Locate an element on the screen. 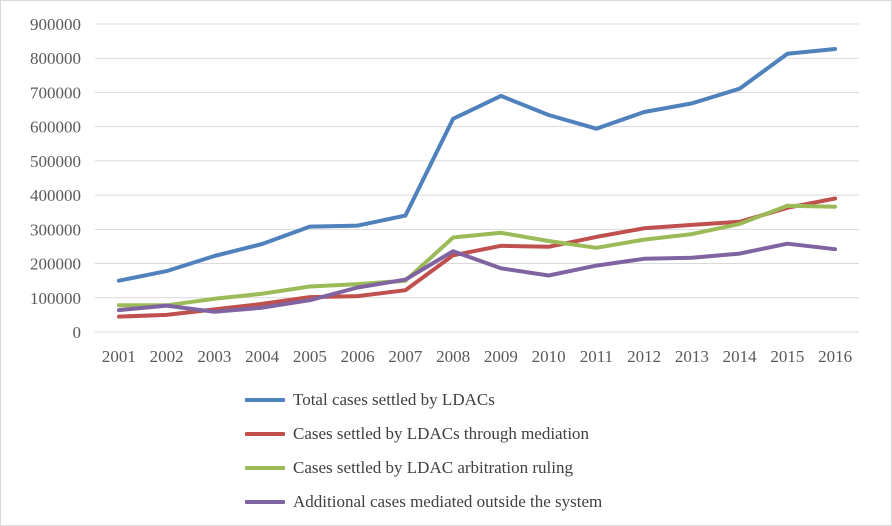  legend-label: Total cases settled by LDACs is located at coordinates (394, 399).